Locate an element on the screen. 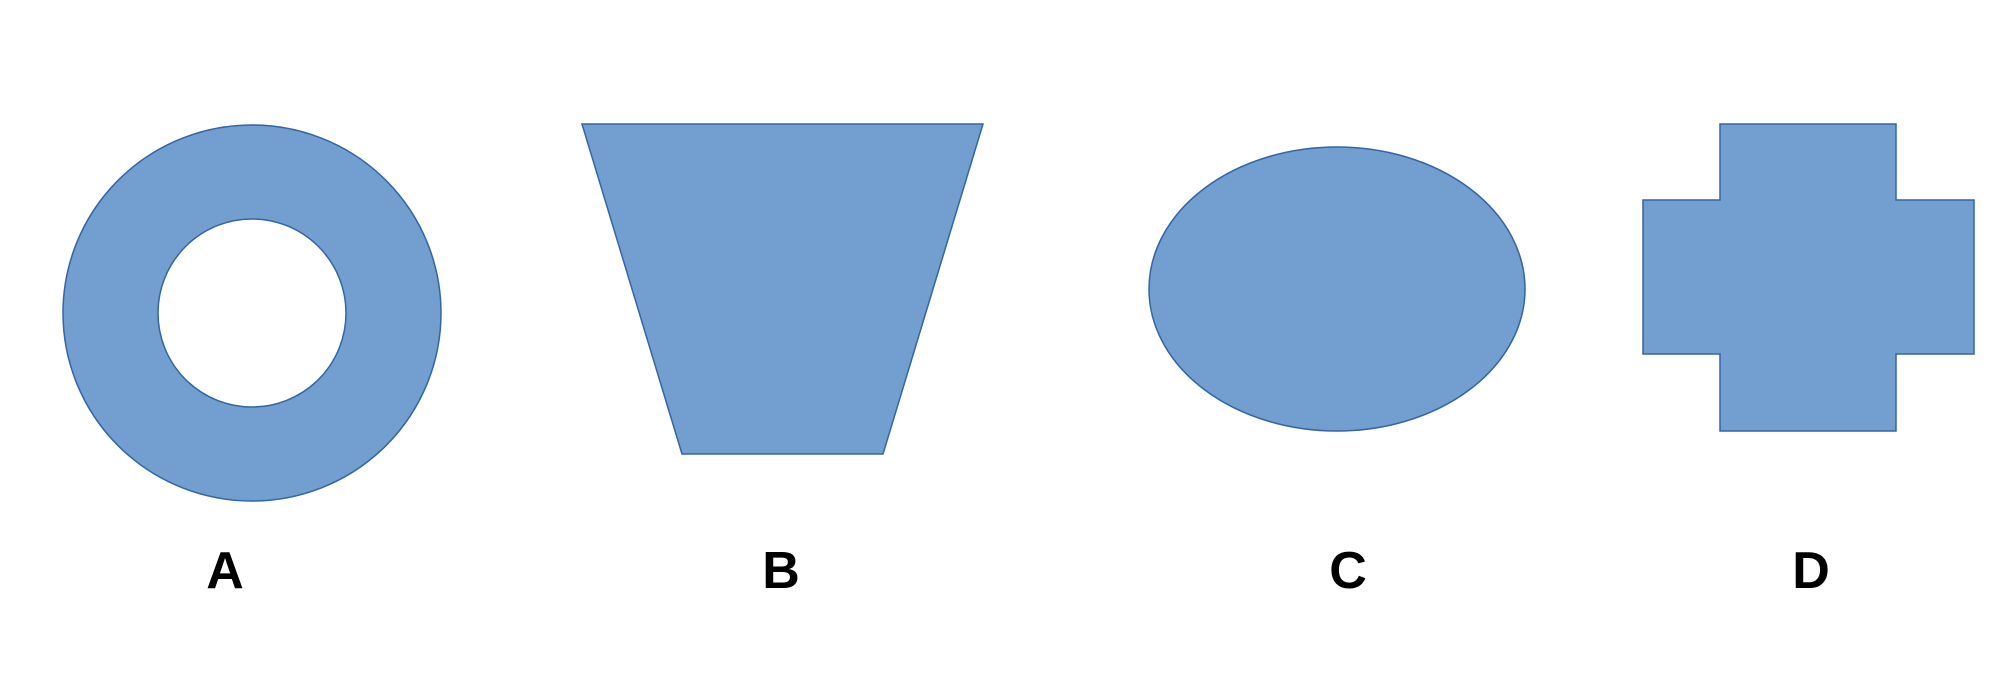  option-c: C is located at coordinates (1337, 373).